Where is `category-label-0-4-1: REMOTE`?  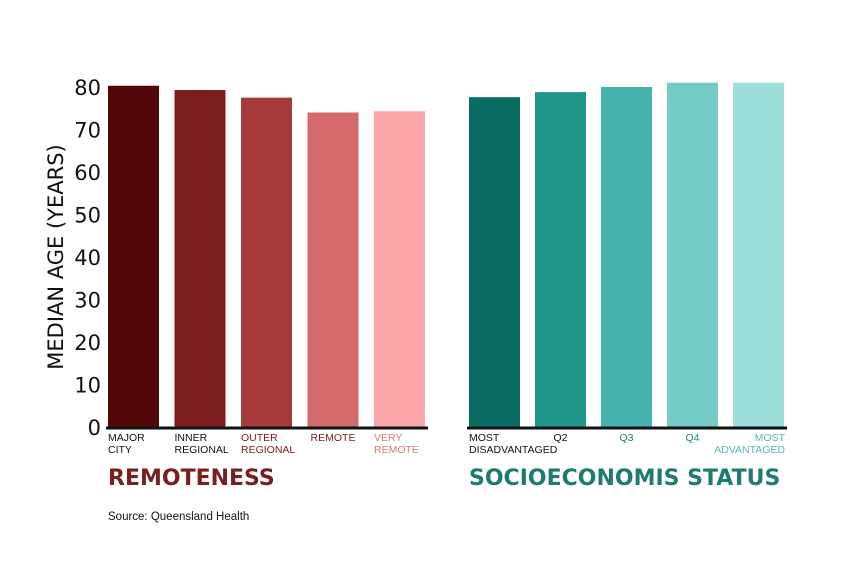
category-label-0-4-1: REMOTE is located at coordinates (396, 450).